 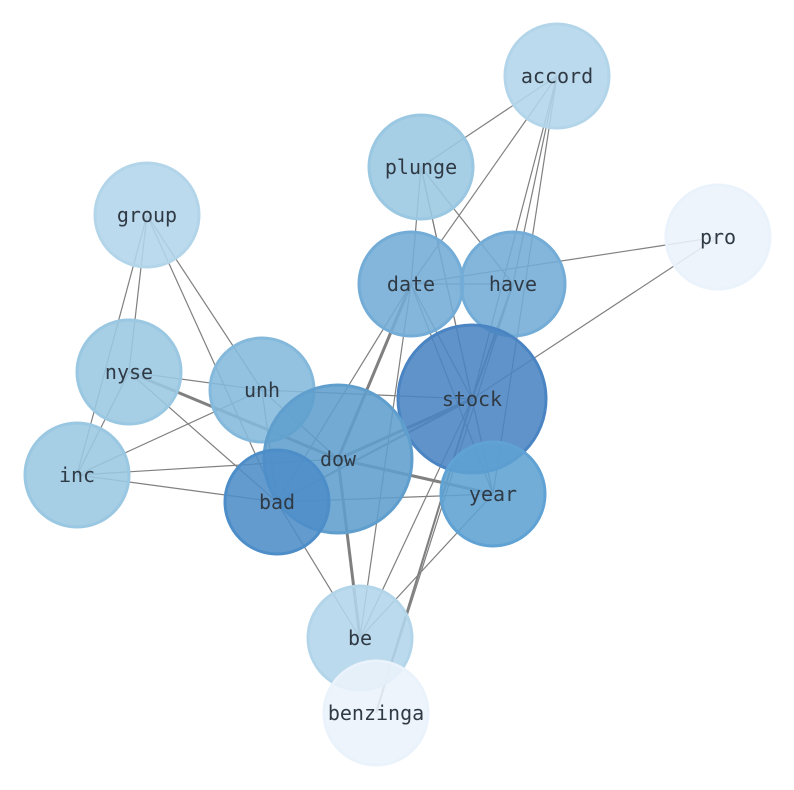 I want to click on node-group: group, so click(x=147, y=215).